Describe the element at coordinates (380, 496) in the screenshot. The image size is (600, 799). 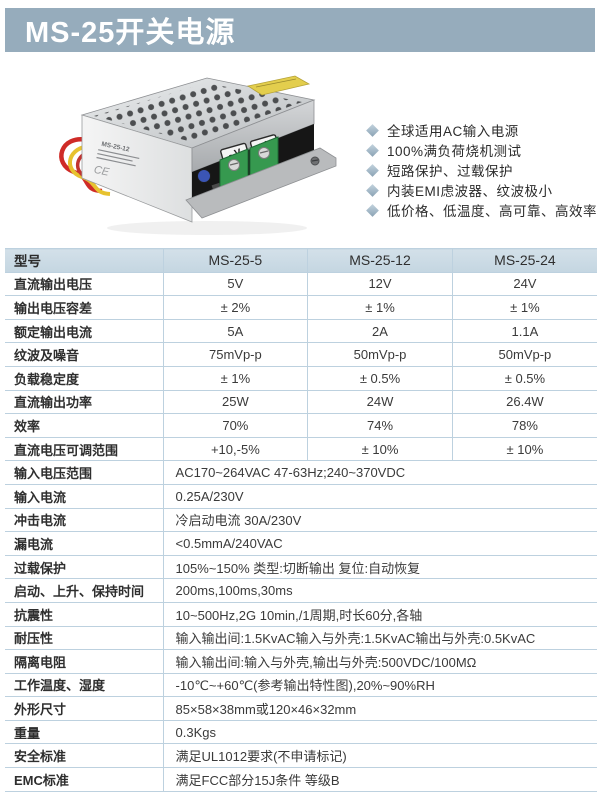
I see `row-value: 0.25A/230V` at that location.